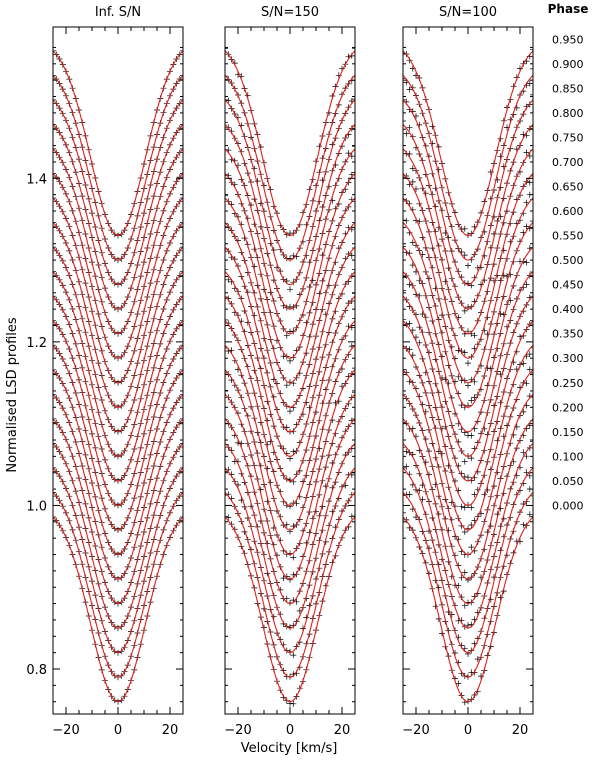 The width and height of the screenshot is (594, 766). What do you see at coordinates (568, 432) in the screenshot?
I see `phase-label: 0.150` at bounding box center [568, 432].